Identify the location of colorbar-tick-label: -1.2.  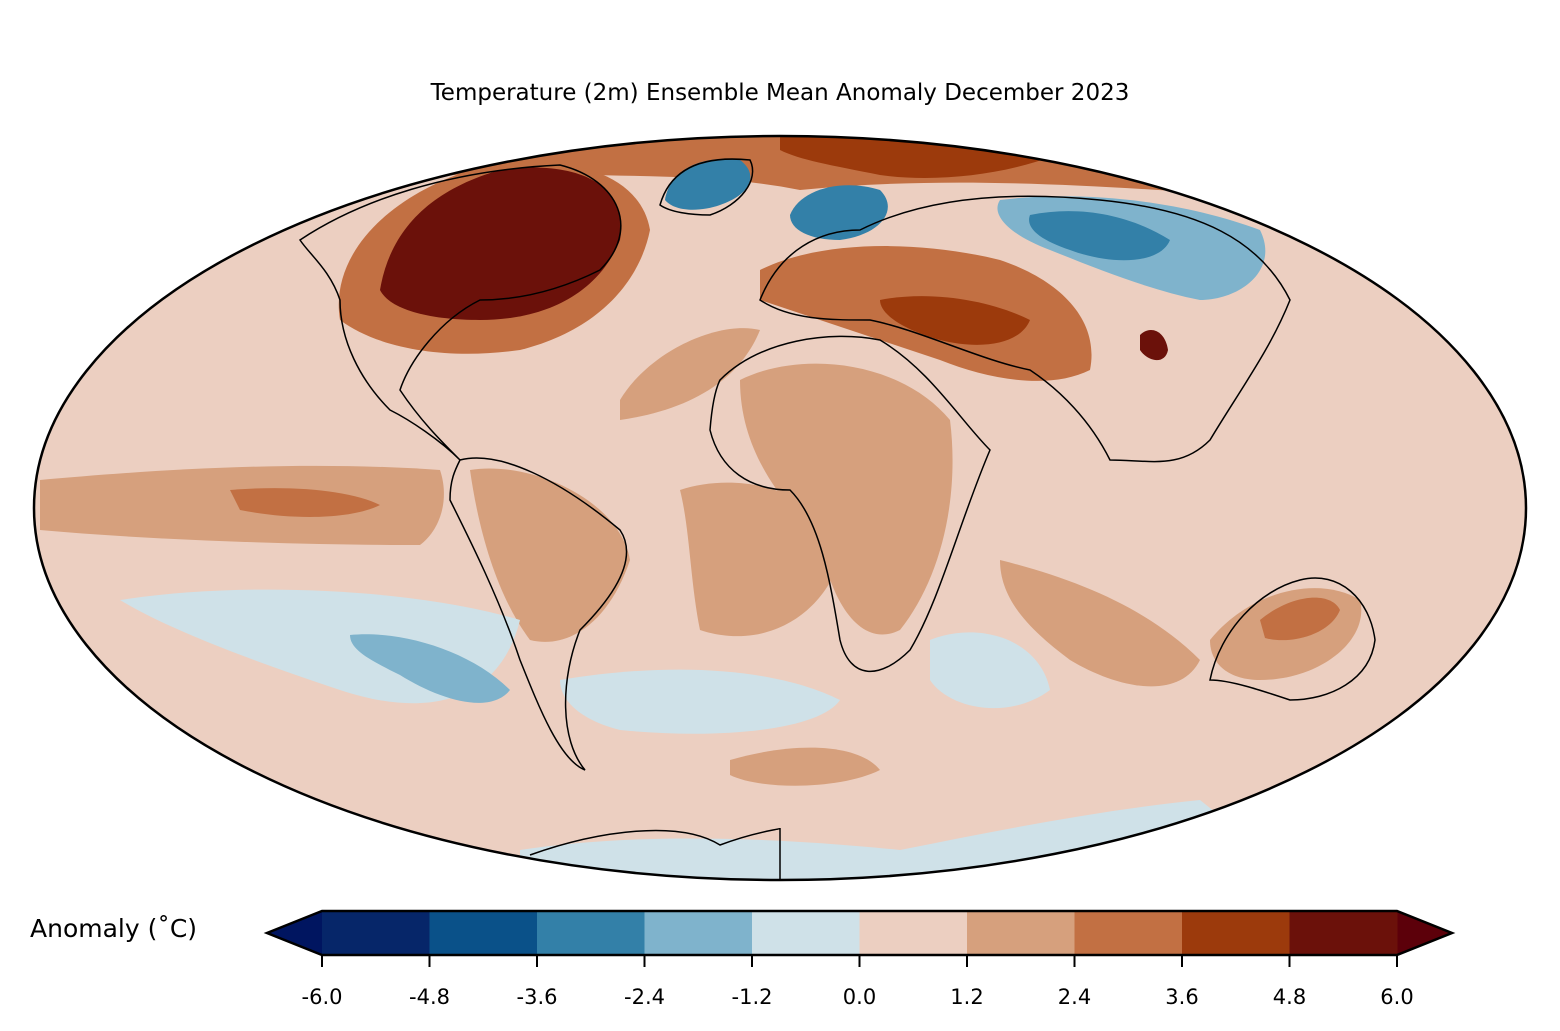
(752, 997).